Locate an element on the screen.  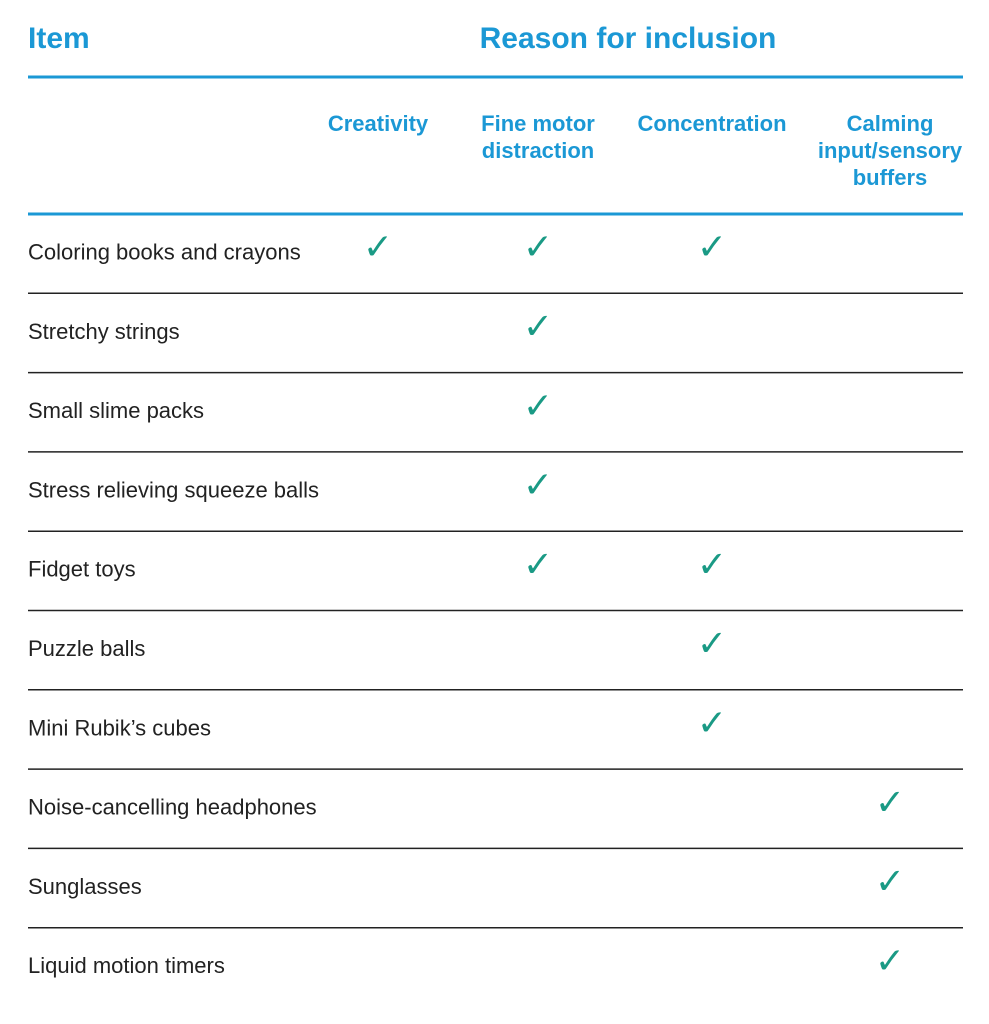
column-header: Calming is located at coordinates (890, 123).